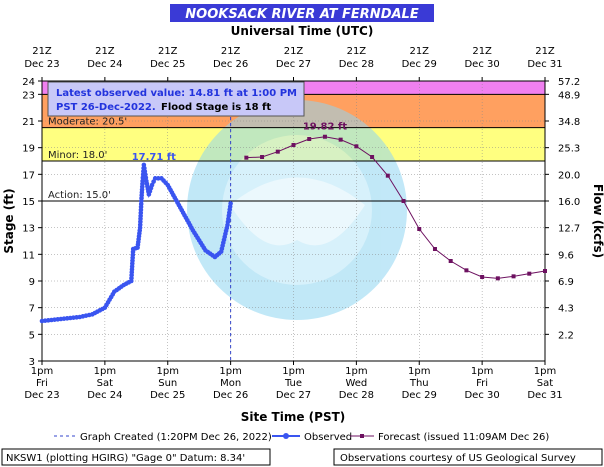 The width and height of the screenshot is (604, 467). Describe the element at coordinates (154, 157) in the screenshot. I see `observed-peak-label: 17.71 ft` at that location.